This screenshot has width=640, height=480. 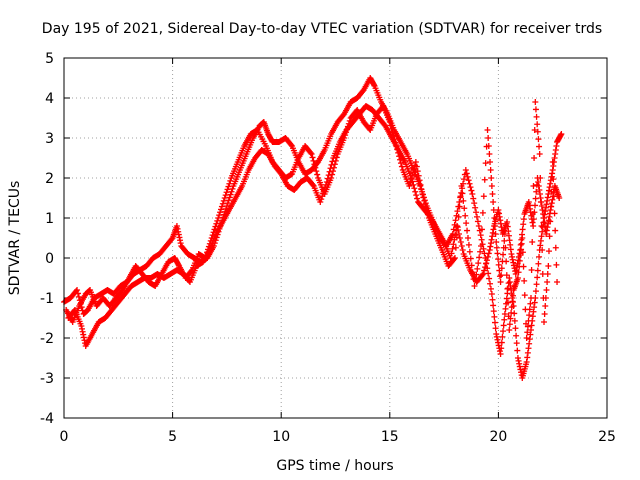 What do you see at coordinates (49, 179) in the screenshot?
I see `y-tick-label: 2` at bounding box center [49, 179].